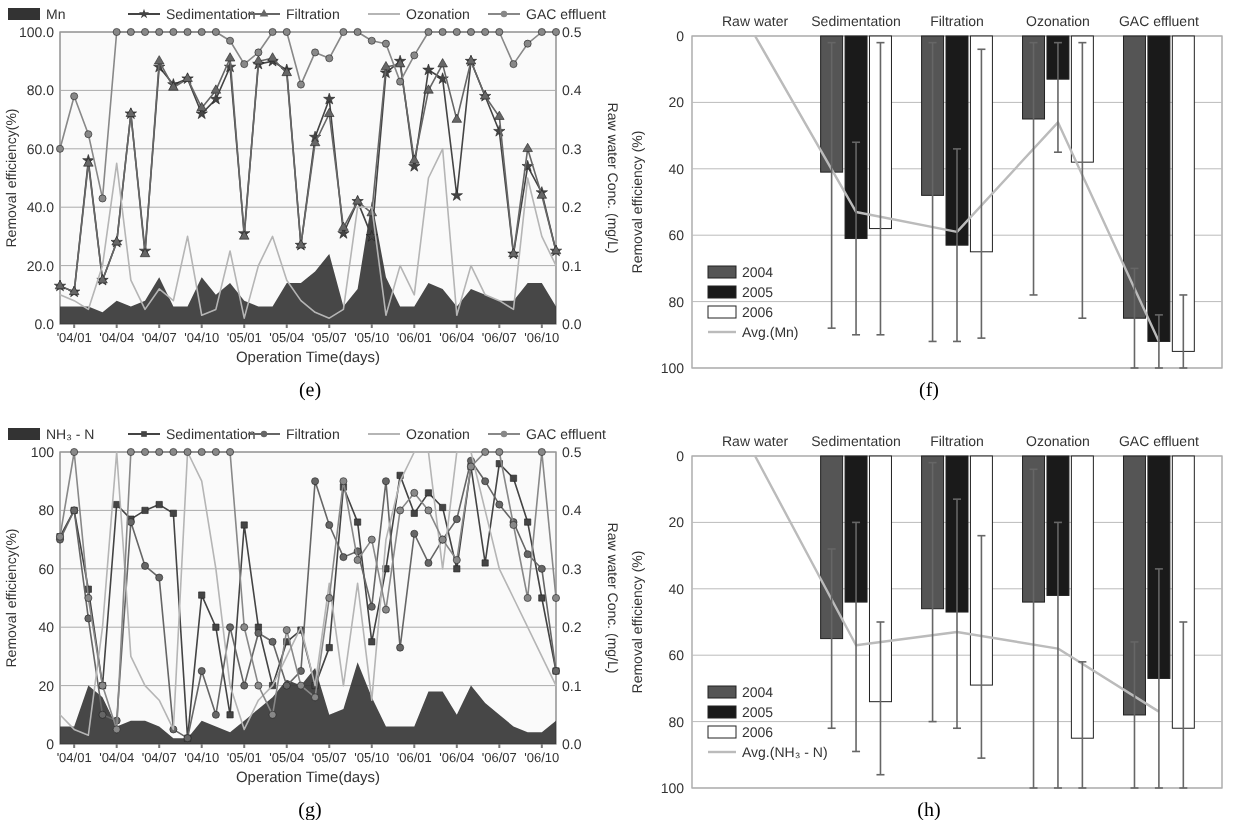 The height and width of the screenshot is (820, 1238). I want to click on text: (h), so click(929, 810).